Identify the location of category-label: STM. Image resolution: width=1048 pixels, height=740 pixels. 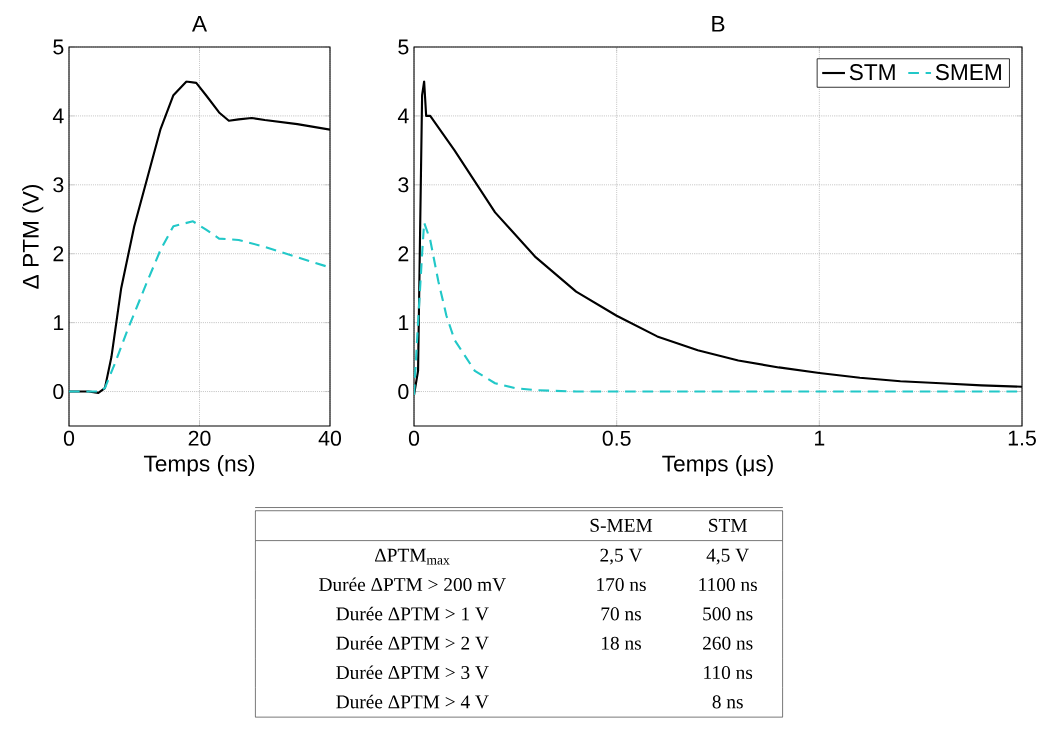
(728, 525).